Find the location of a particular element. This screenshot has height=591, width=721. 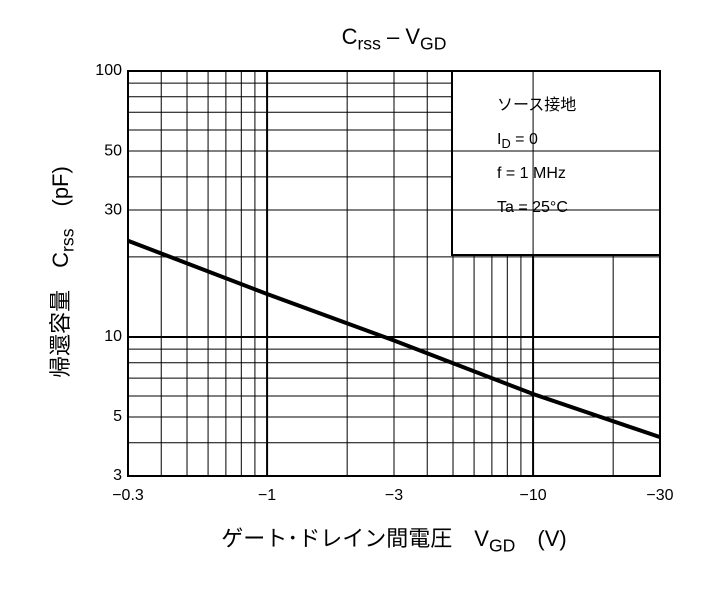

text: ゲート･ドレイン間電圧 VGD (V) is located at coordinates (393, 540).